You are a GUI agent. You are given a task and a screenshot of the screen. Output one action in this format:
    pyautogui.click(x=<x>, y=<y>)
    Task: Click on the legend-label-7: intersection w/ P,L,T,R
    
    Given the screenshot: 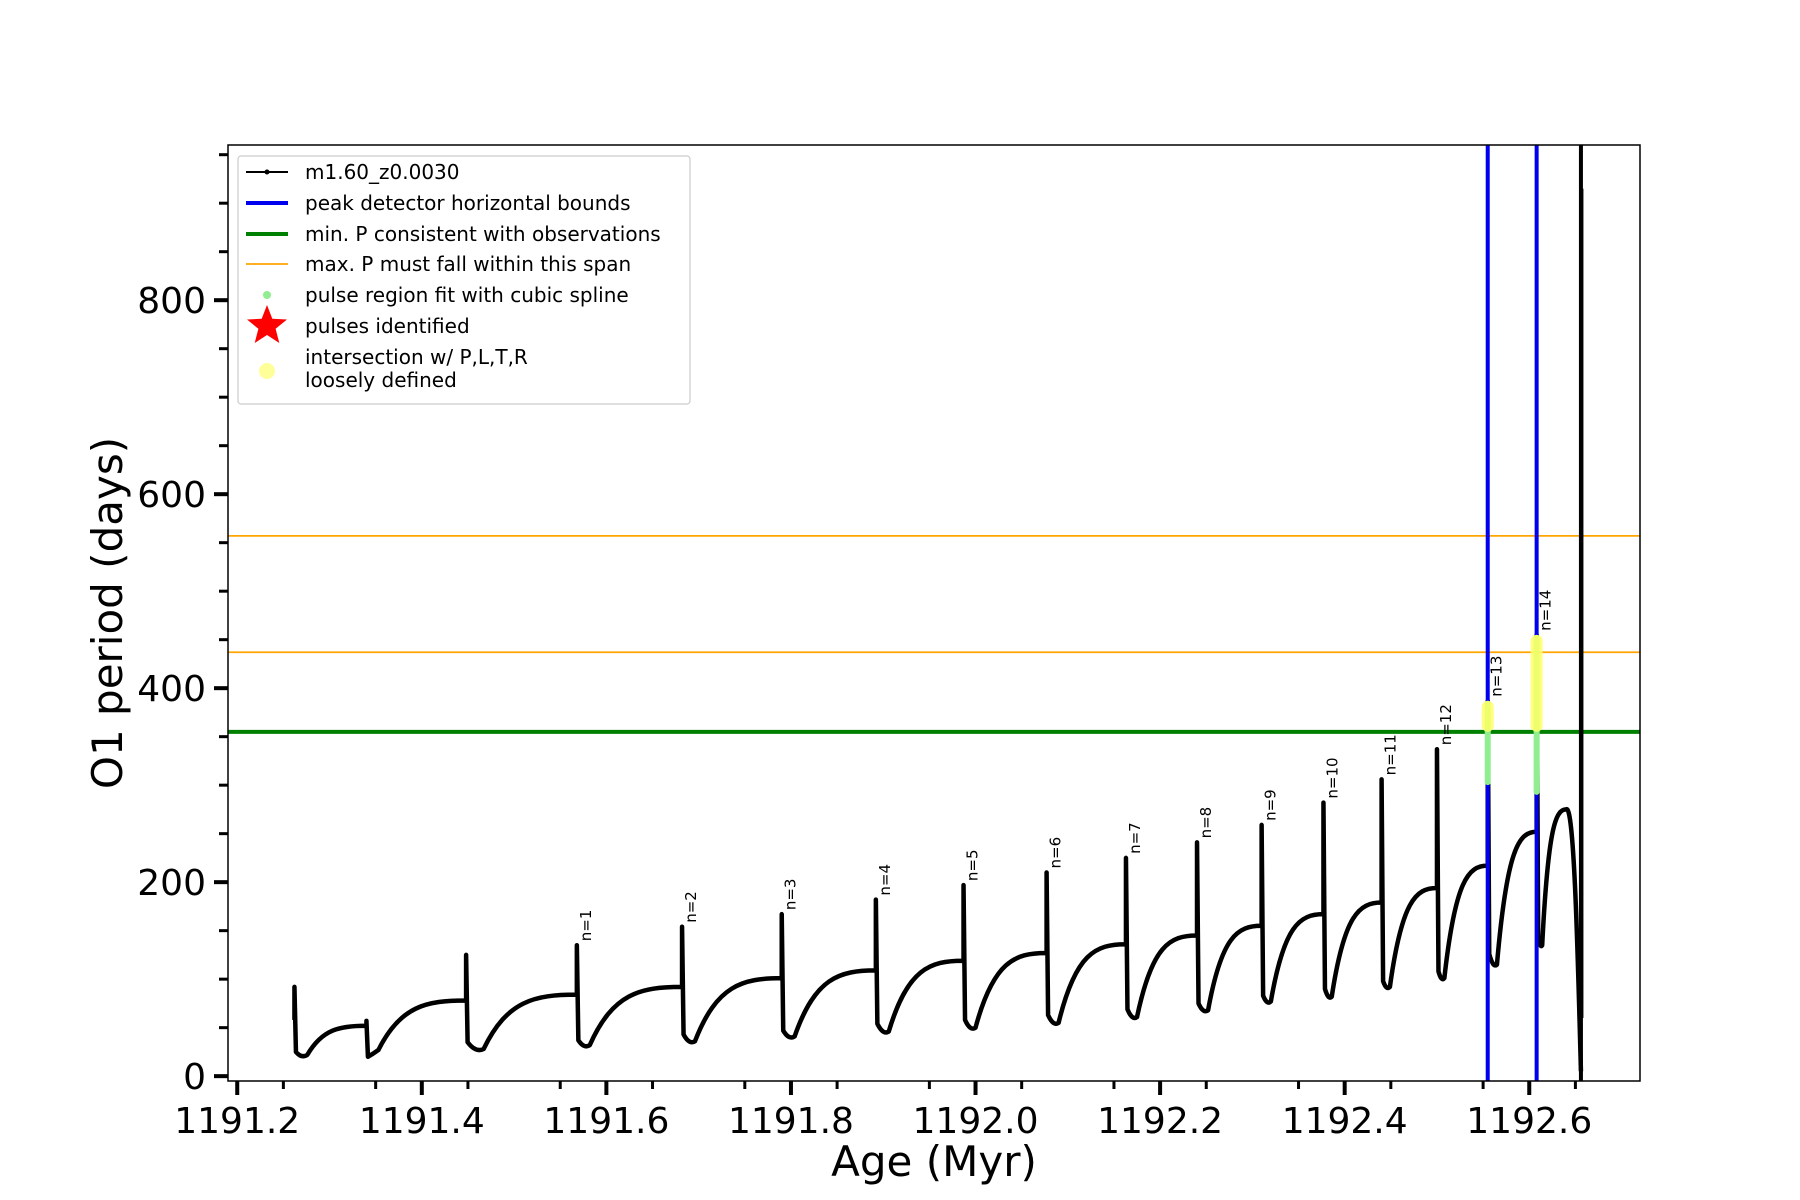 What is the action you would take?
    pyautogui.click(x=416, y=357)
    